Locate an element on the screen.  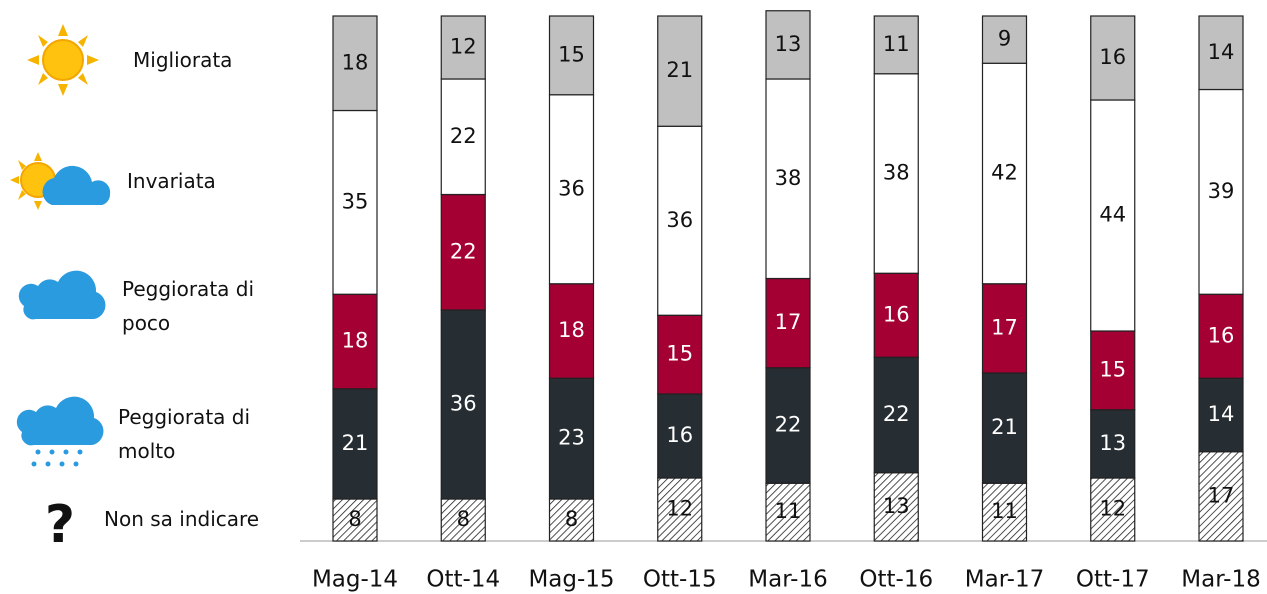
data-label: 23 is located at coordinates (571, 438).